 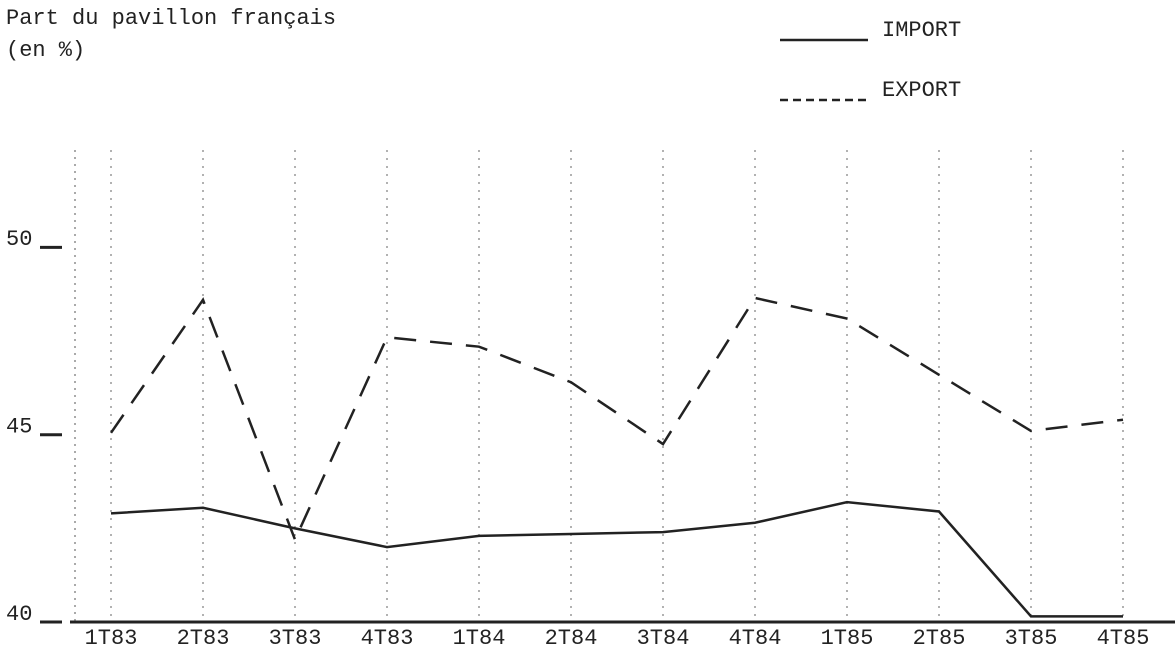 I want to click on x-tick-label: 3T83, so click(x=295, y=638).